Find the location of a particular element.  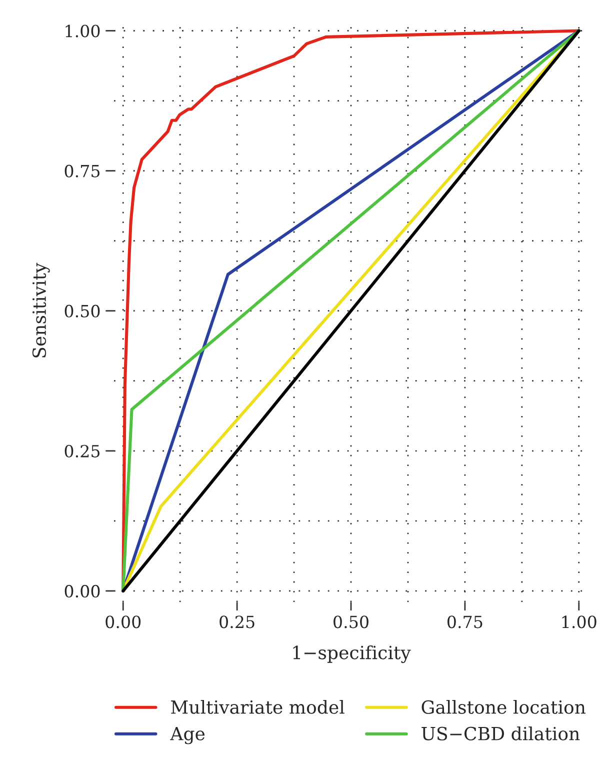

legend-label: Gallstone location is located at coordinates (504, 707).